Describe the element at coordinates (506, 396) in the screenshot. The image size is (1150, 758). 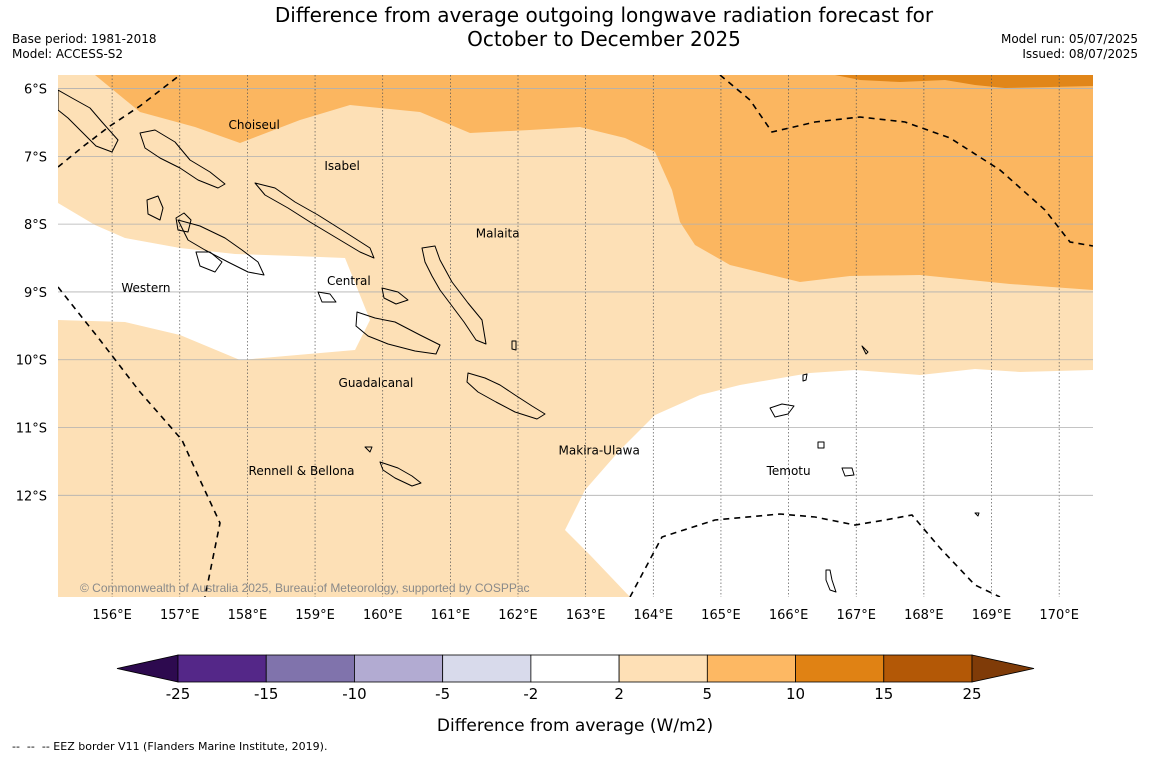
I see `island-makira` at that location.